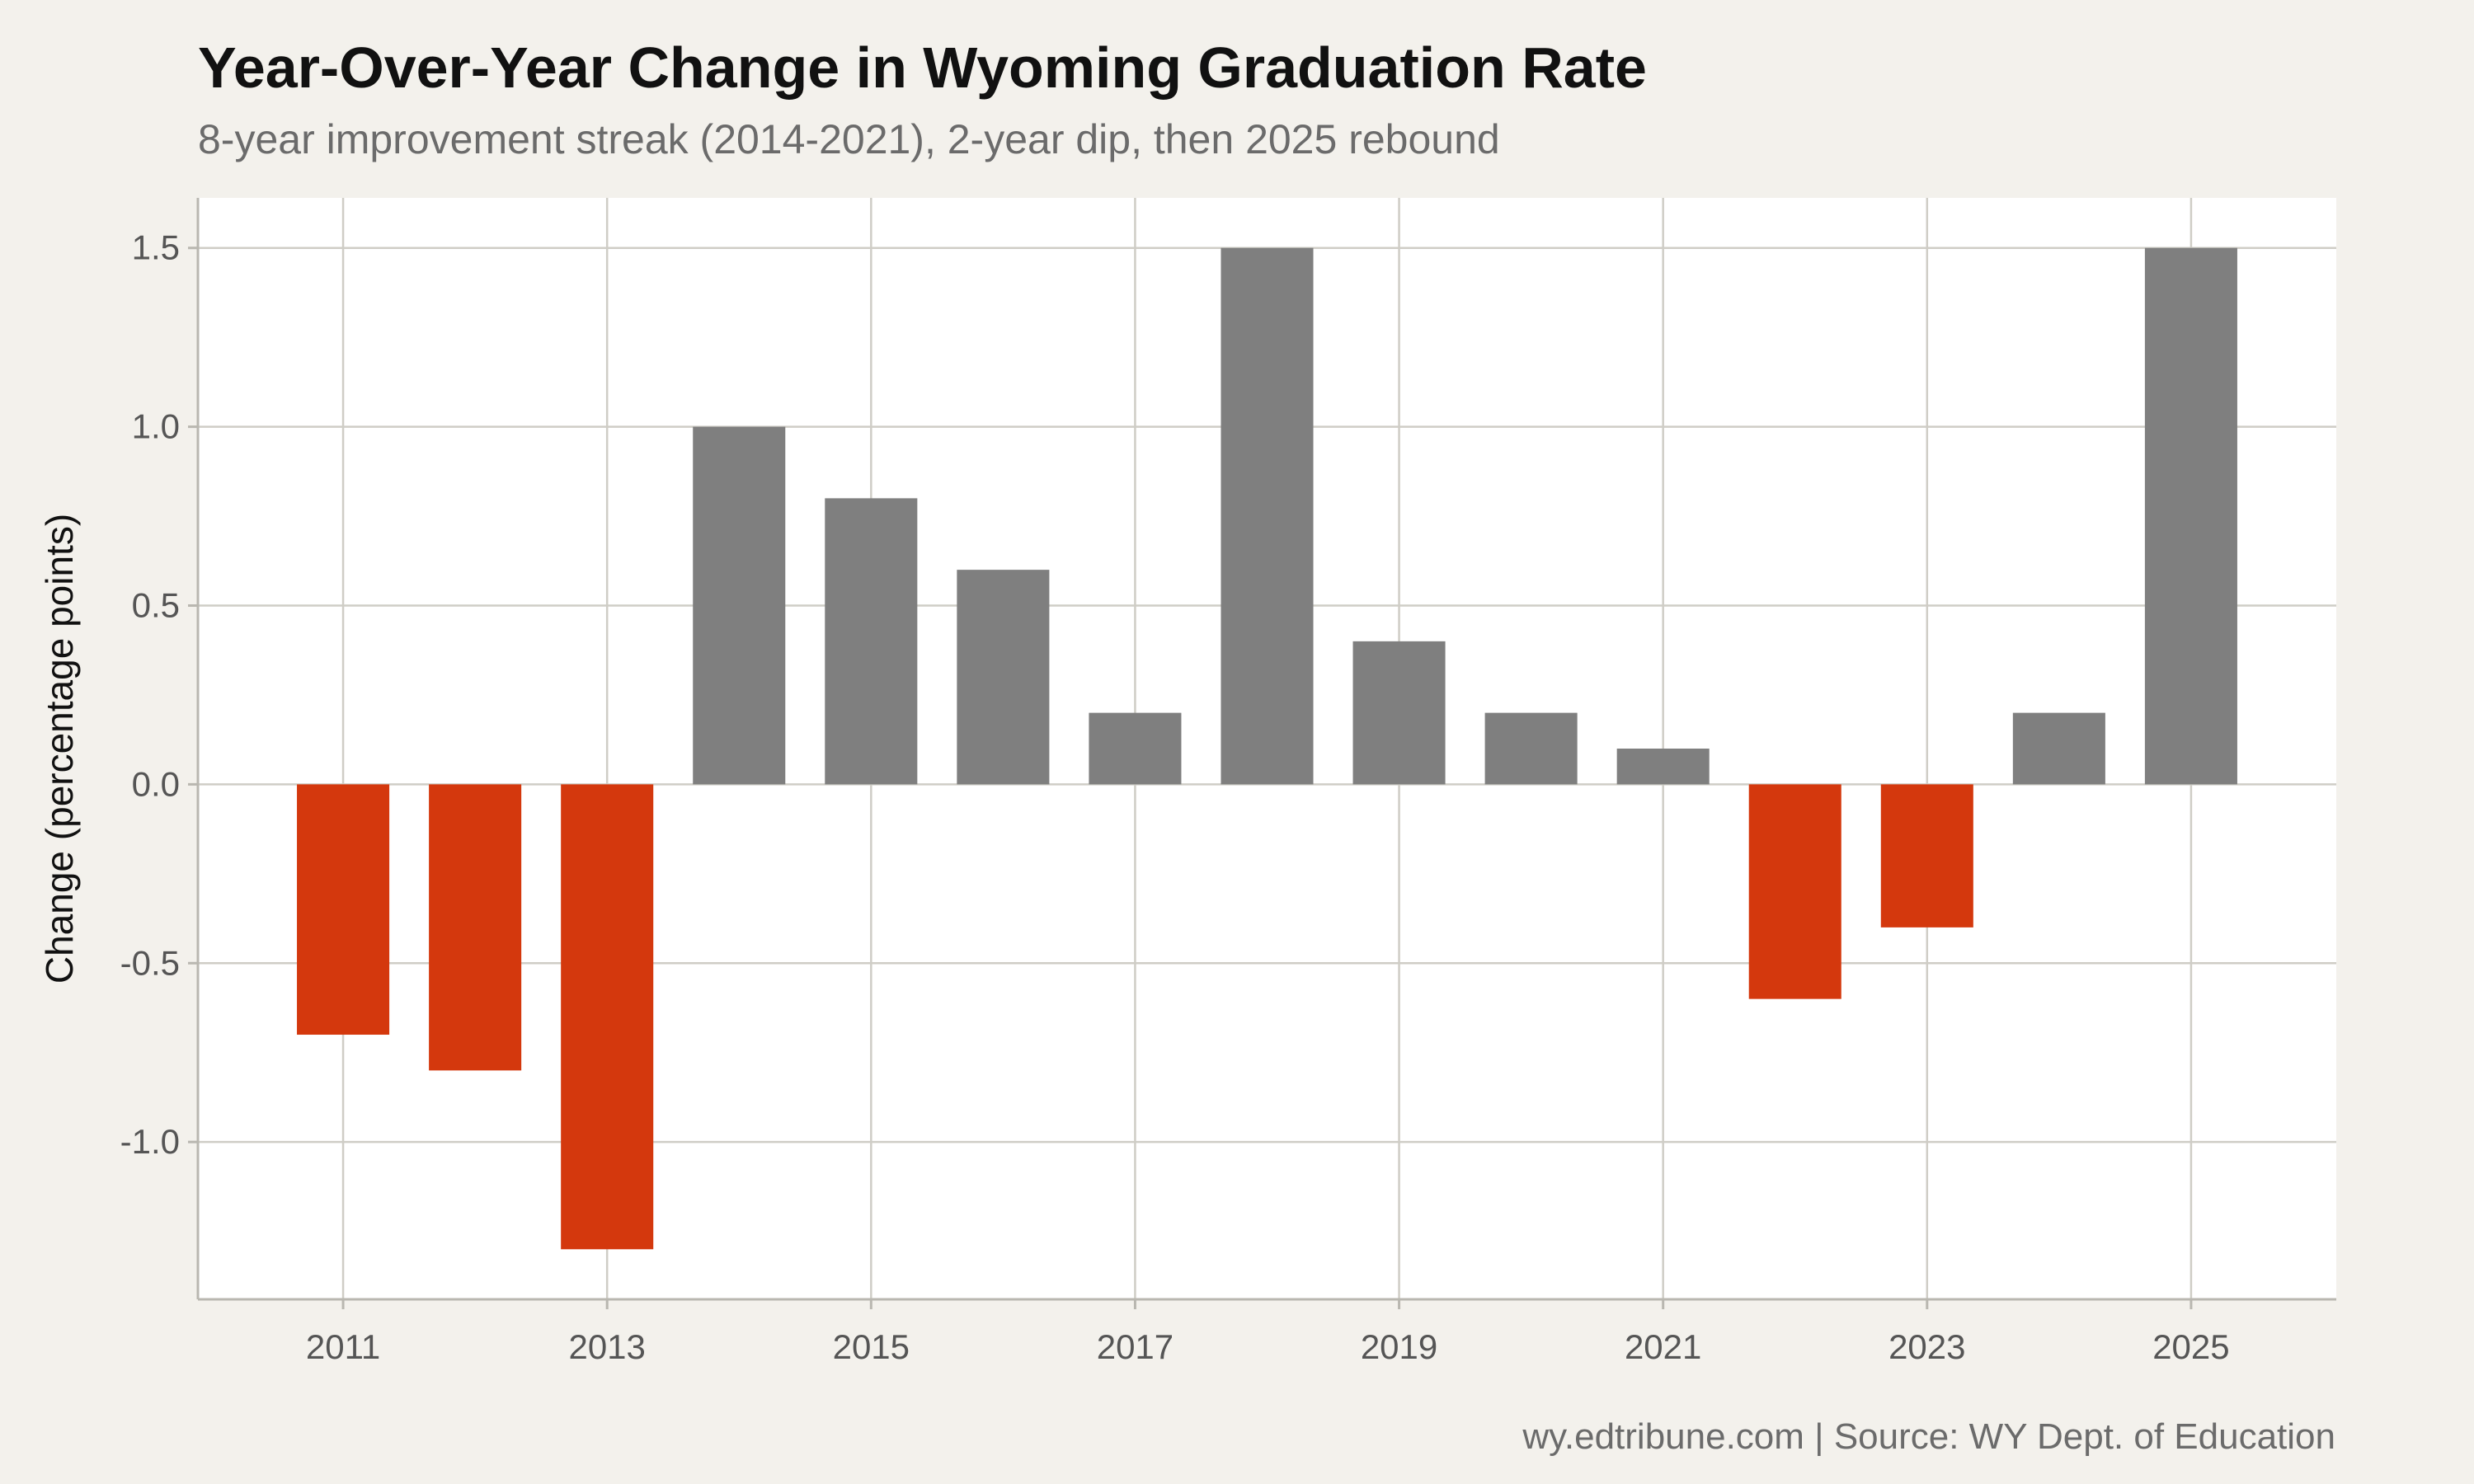 The width and height of the screenshot is (2474, 1484). Describe the element at coordinates (1268, 1332) in the screenshot. I see `x-tick-labels: 2011 2013 2015 2017 2019 2021 2023 2025` at that location.